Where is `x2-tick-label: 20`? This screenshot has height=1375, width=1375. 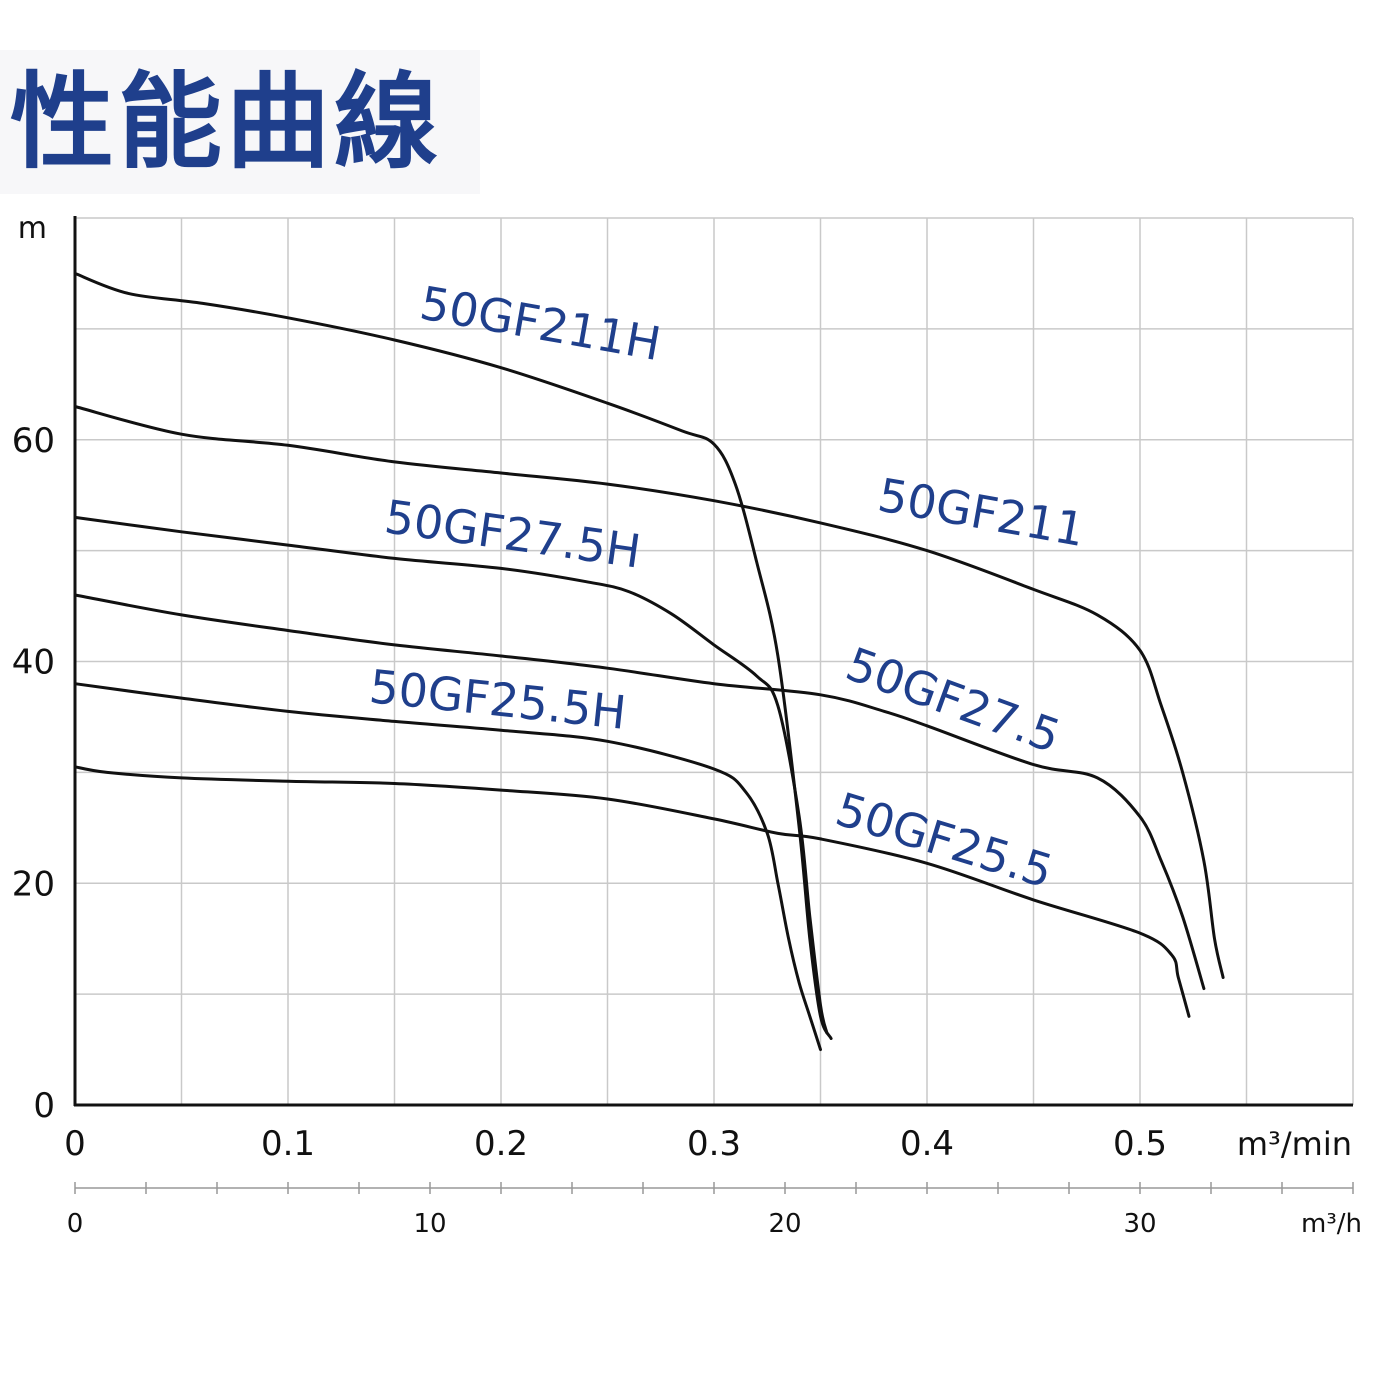
x2-tick-label: 20 is located at coordinates (784, 1224).